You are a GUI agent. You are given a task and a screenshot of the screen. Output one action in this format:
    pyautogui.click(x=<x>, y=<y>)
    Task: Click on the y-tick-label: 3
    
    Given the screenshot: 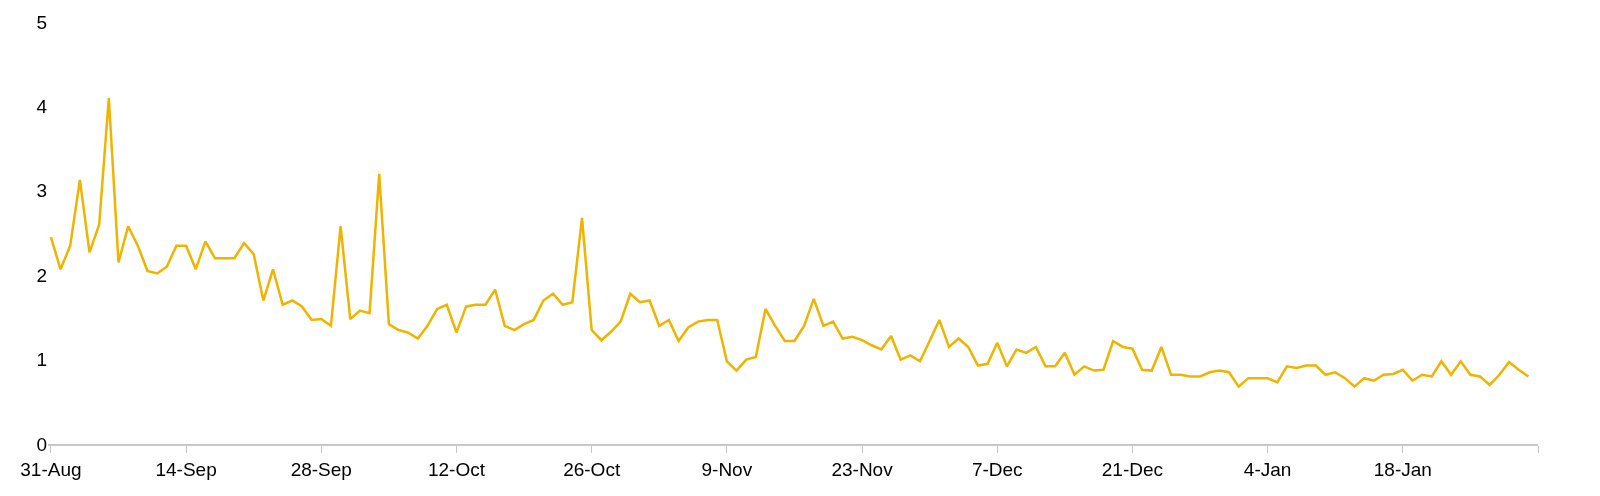 What is the action you would take?
    pyautogui.click(x=41, y=191)
    